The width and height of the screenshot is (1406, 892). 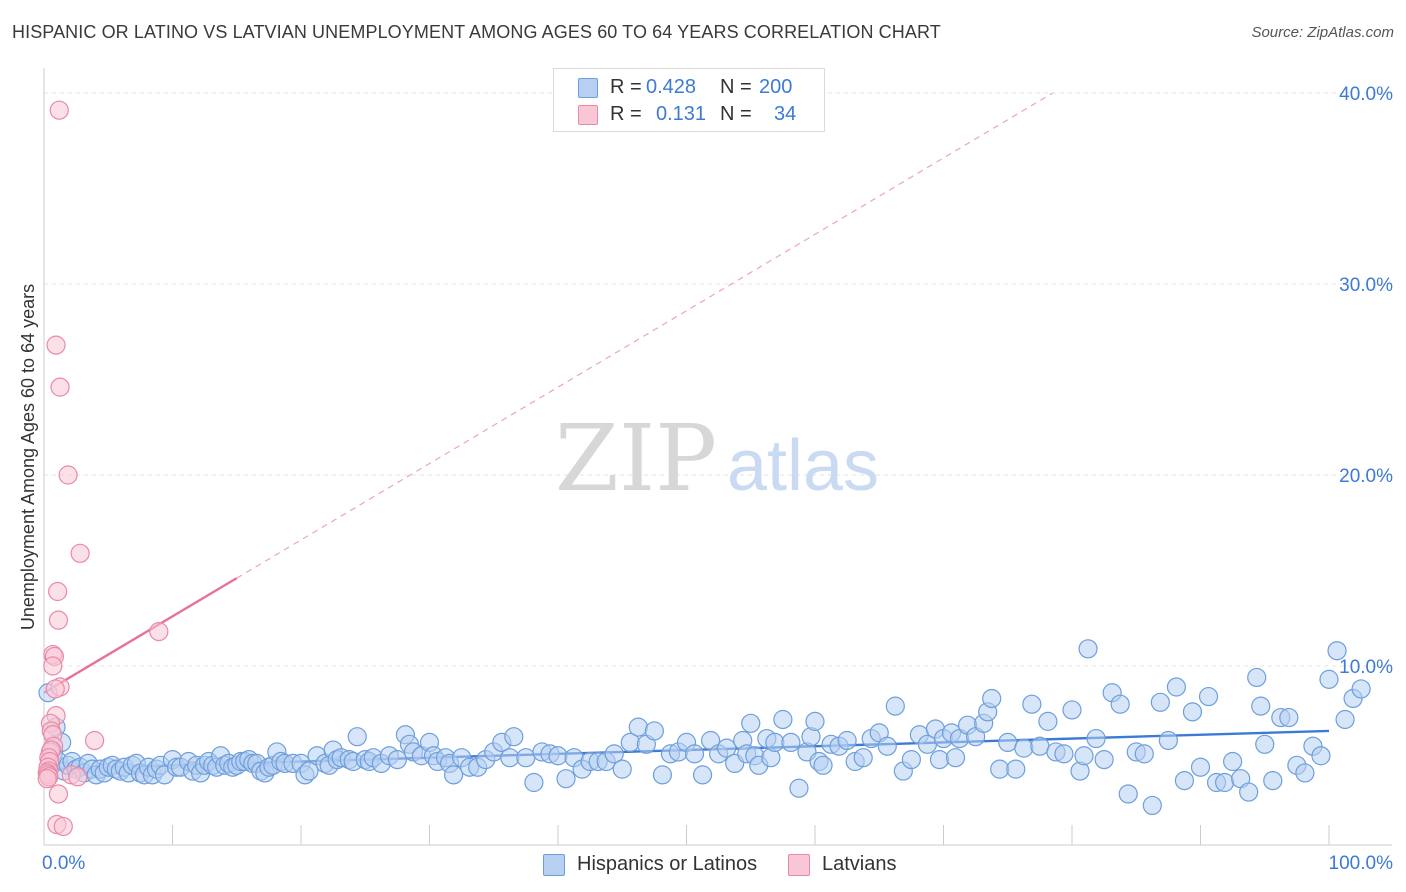 I want to click on legend-swatch-hispanics, so click(x=588, y=88).